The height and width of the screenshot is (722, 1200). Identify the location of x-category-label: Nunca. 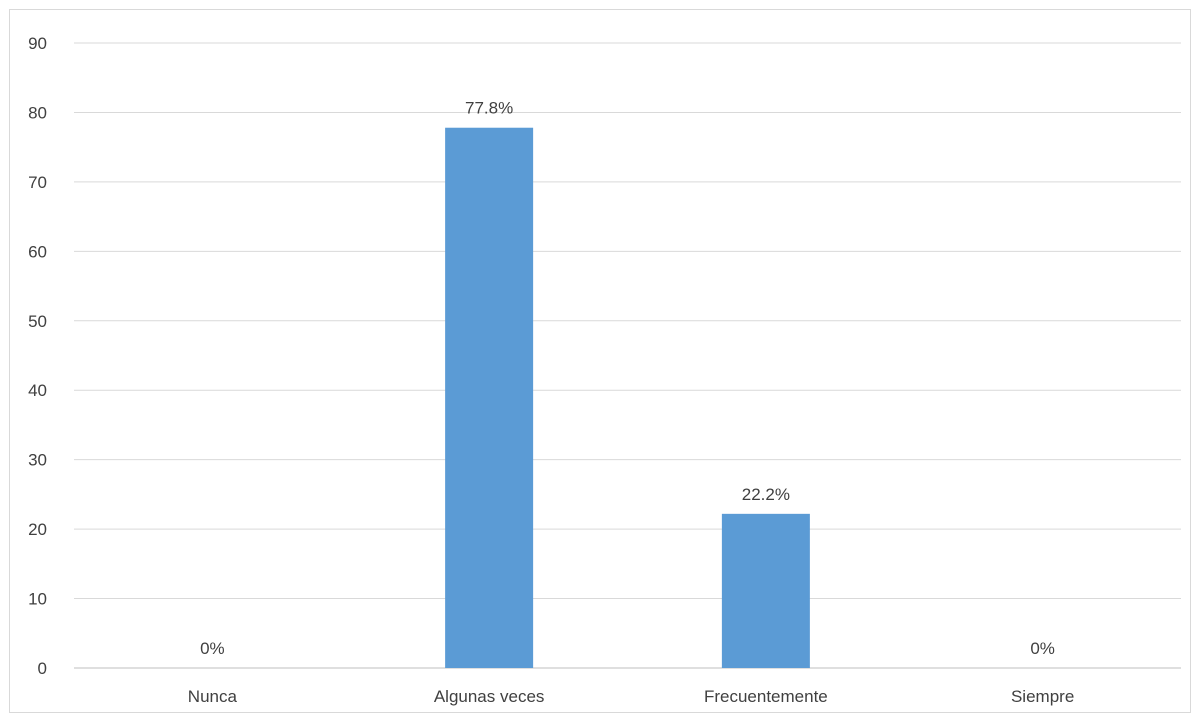
(213, 696).